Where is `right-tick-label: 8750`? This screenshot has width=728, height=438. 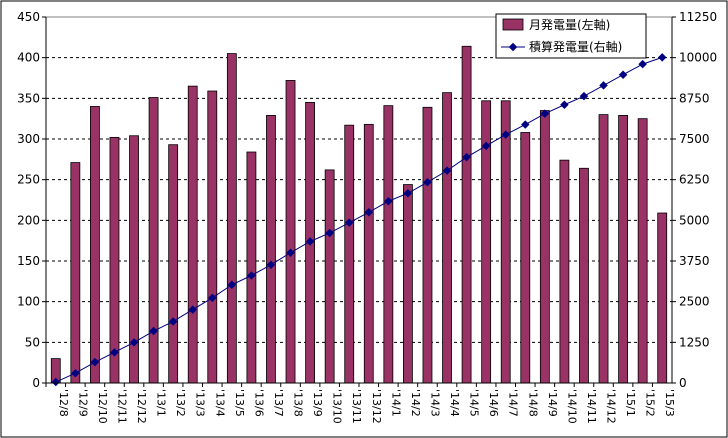
right-tick-label: 8750 is located at coordinates (694, 98).